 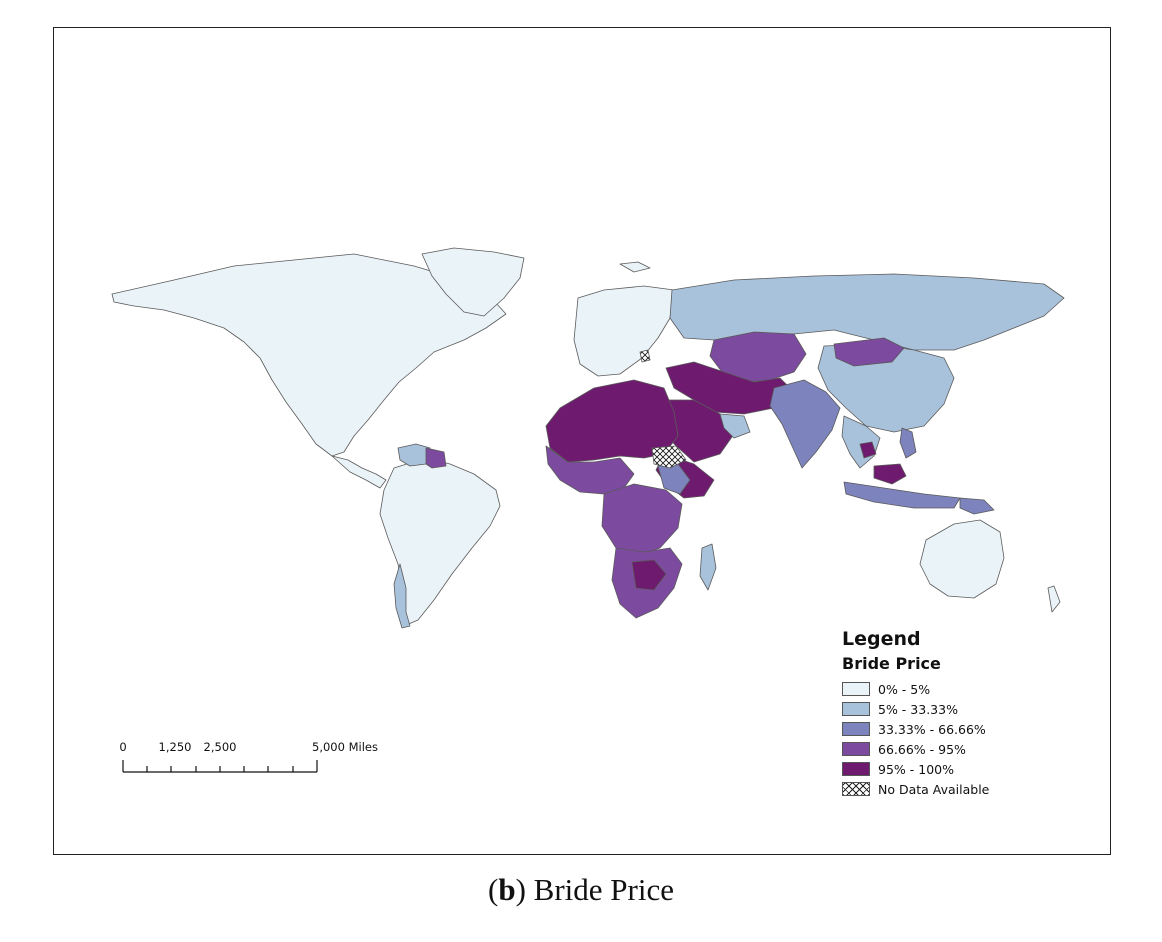 What do you see at coordinates (473, 282) in the screenshot?
I see `region-greenland` at bounding box center [473, 282].